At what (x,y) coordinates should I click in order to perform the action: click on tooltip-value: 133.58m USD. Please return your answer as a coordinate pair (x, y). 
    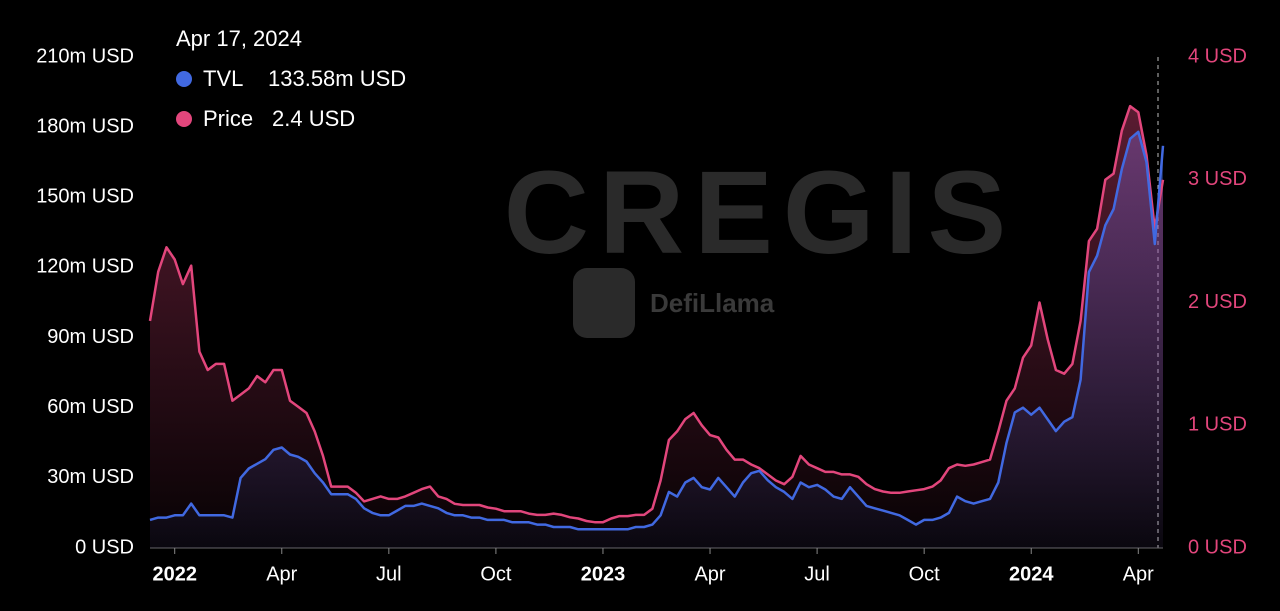
    Looking at the image, I should click on (337, 78).